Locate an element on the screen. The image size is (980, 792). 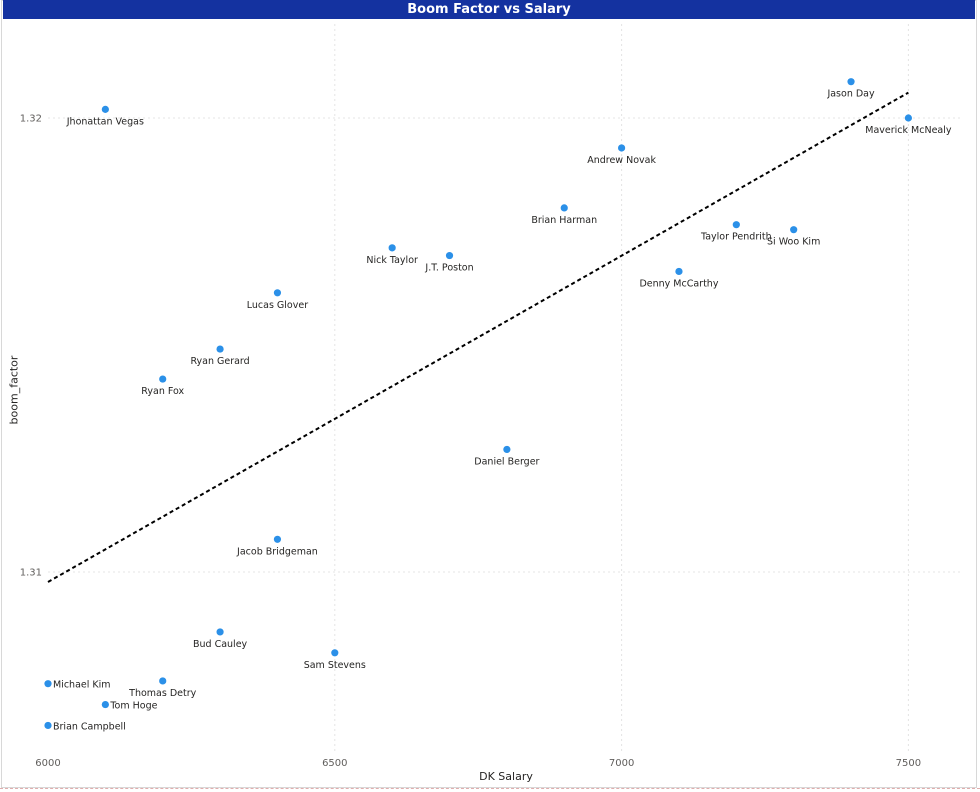
y-axis-label: boom_factor is located at coordinates (14, 390).